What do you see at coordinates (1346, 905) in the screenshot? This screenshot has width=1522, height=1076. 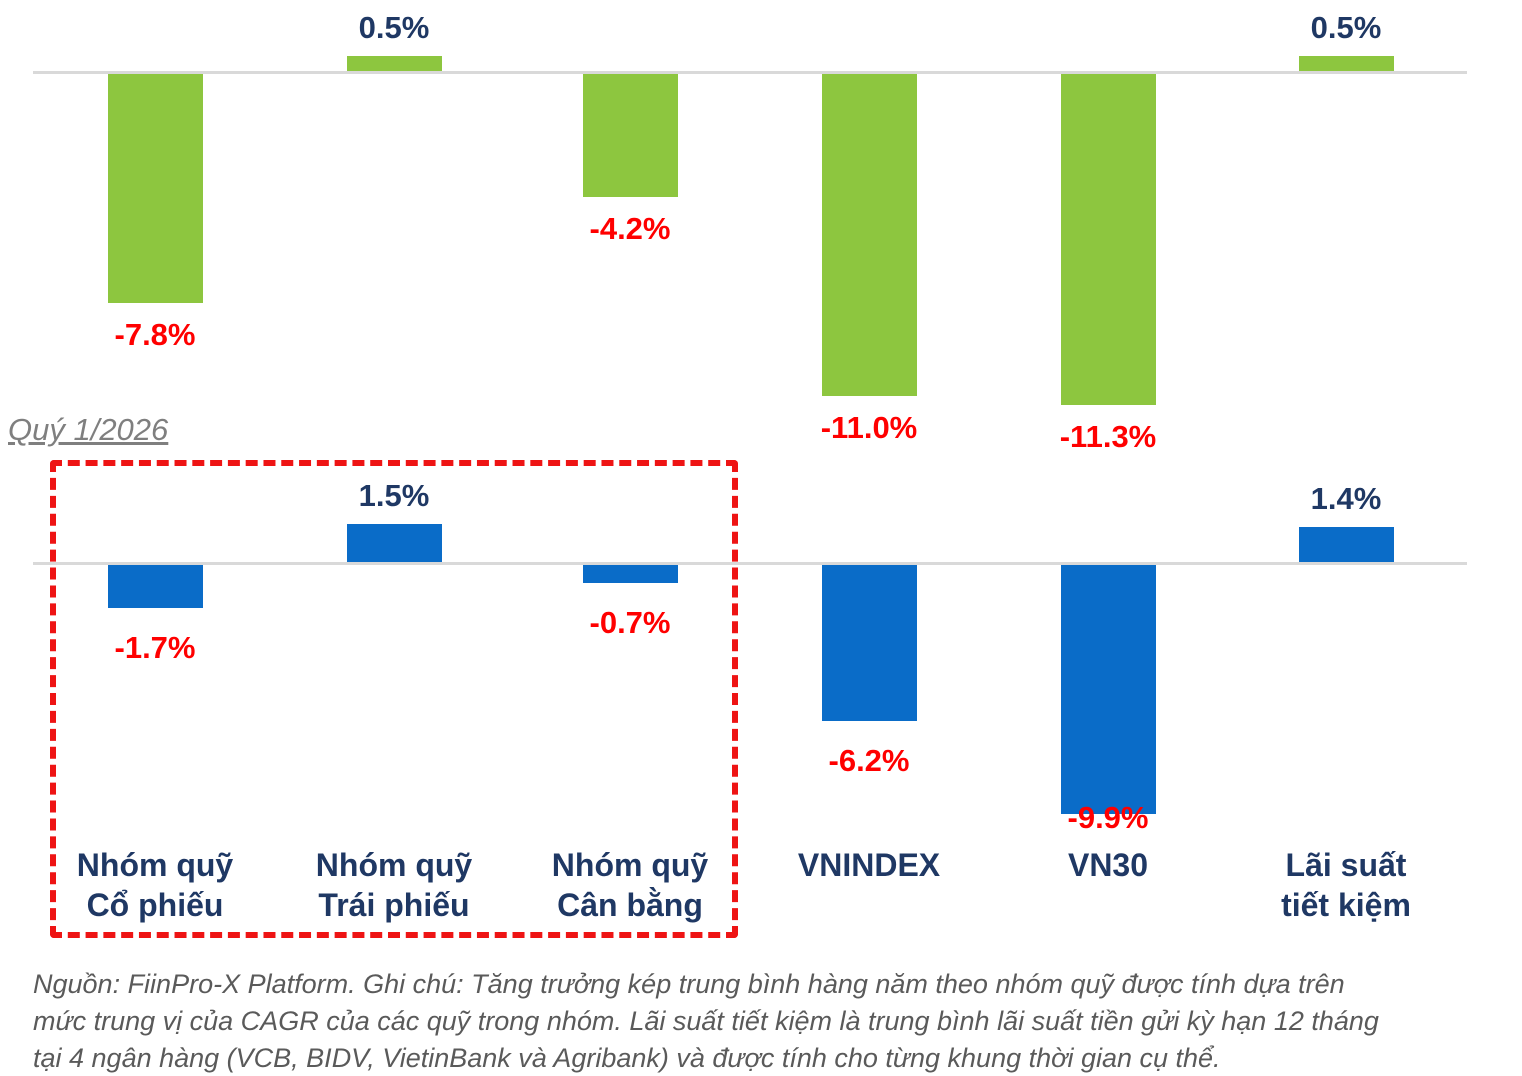 I see `category-label-line: tiết kiệm` at bounding box center [1346, 905].